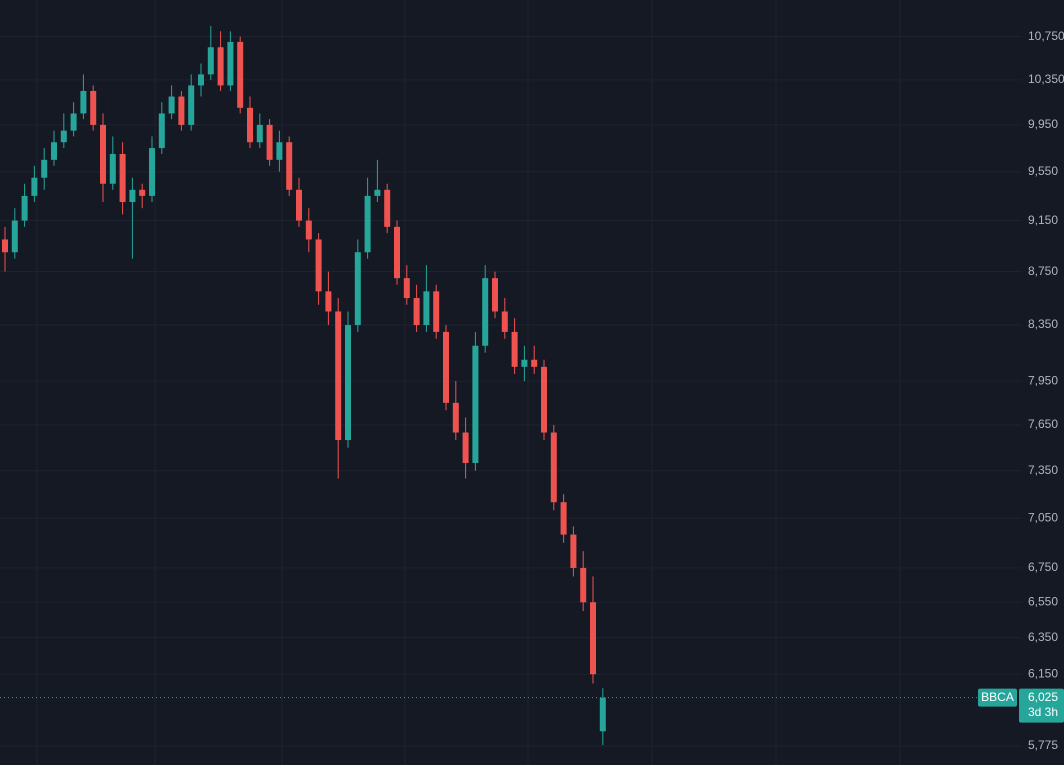  I want to click on y-tick-label: 6,750, so click(1043, 567).